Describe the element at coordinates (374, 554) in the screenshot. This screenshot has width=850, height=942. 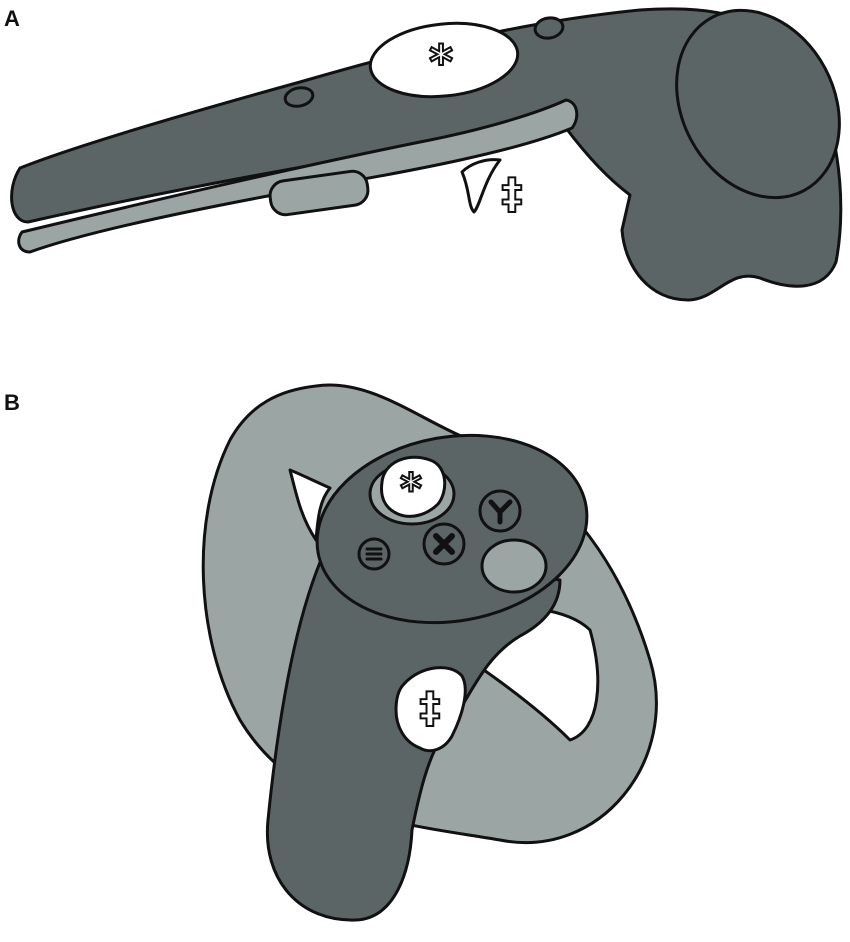
I see `menu-glyph-icon` at that location.